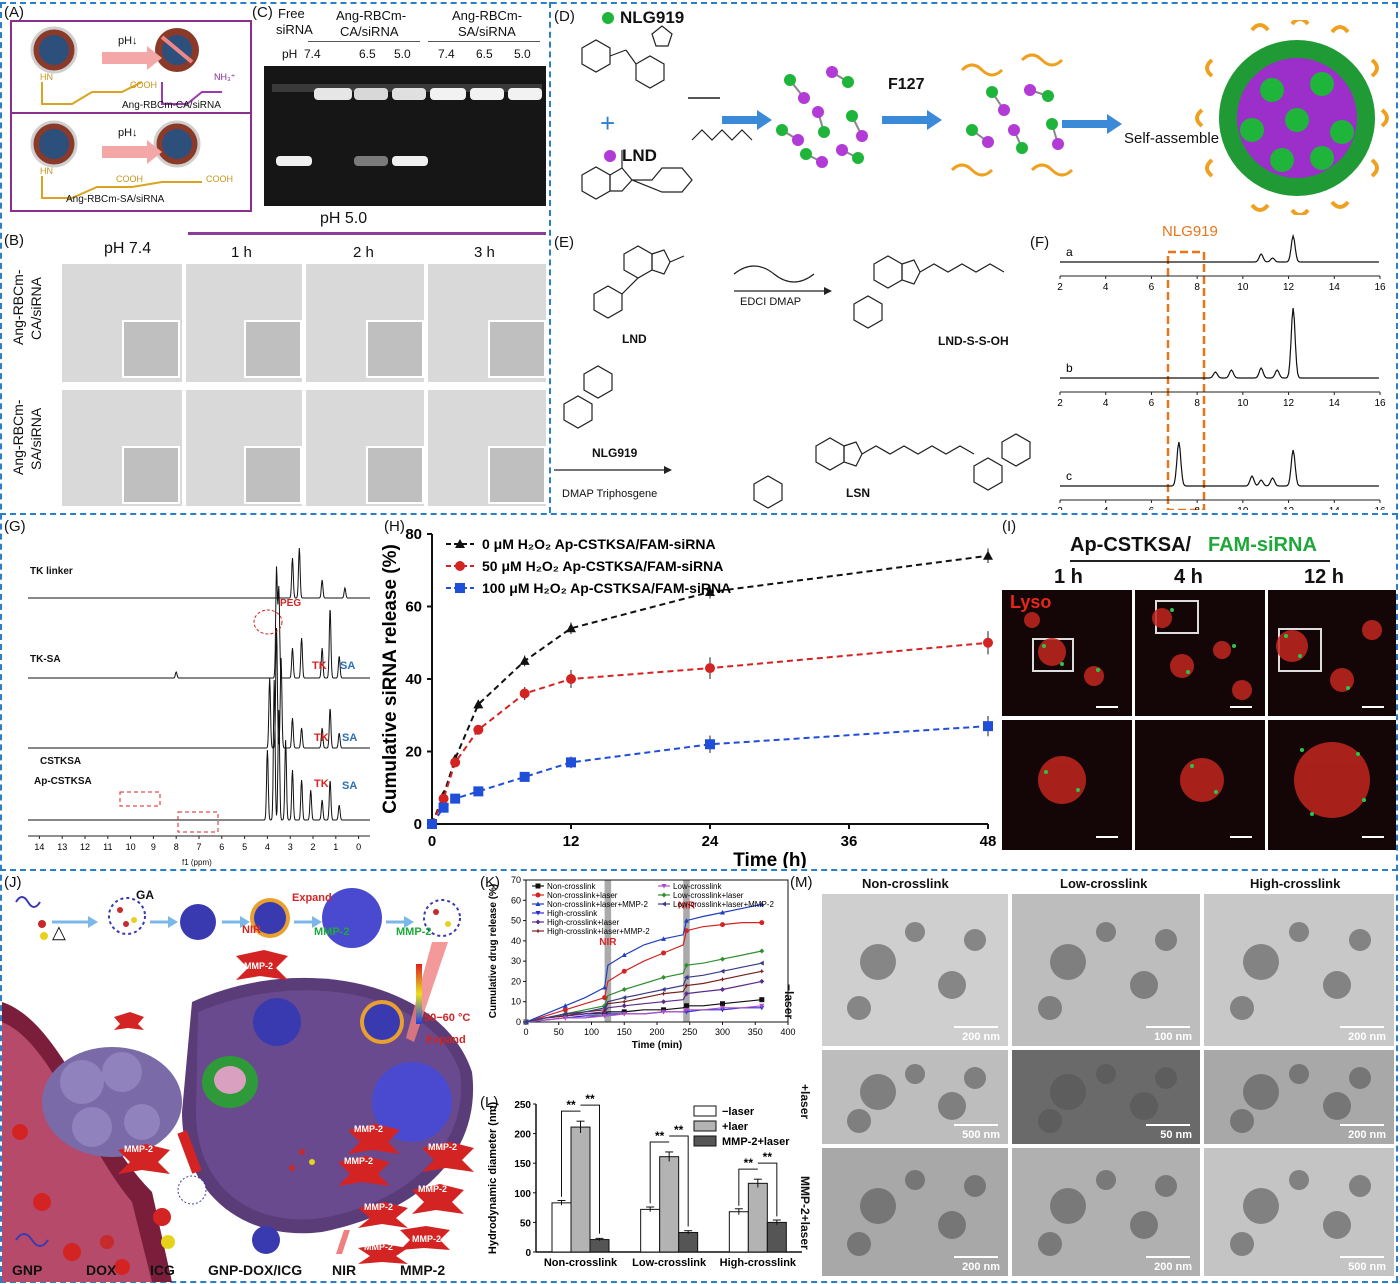 Image resolution: width=1400 pixels, height=1284 pixels. What do you see at coordinates (199, 622) in the screenshot?
I see `nmr-spectrum` at bounding box center [199, 622].